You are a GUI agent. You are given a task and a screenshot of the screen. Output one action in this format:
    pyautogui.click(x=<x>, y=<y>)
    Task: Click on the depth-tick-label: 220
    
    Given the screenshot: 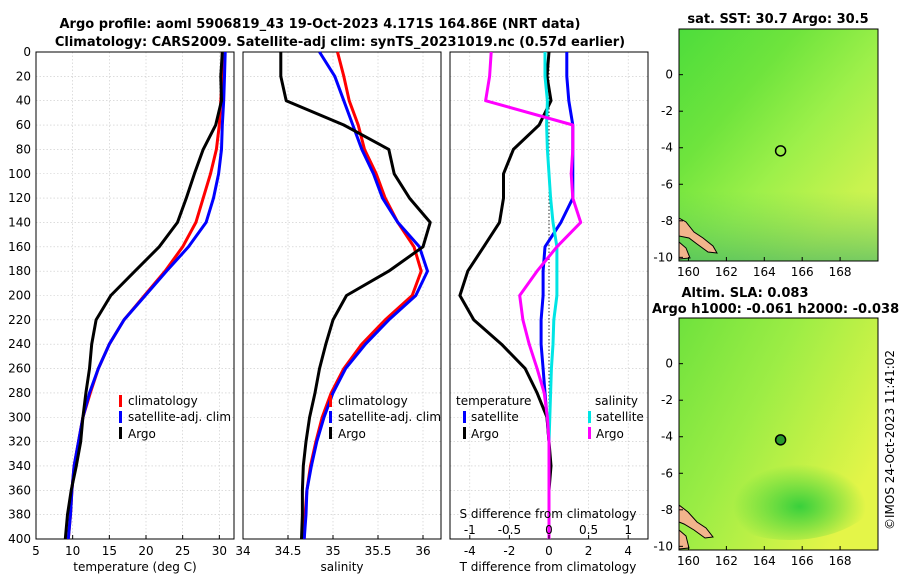 What is the action you would take?
    pyautogui.click(x=19, y=320)
    